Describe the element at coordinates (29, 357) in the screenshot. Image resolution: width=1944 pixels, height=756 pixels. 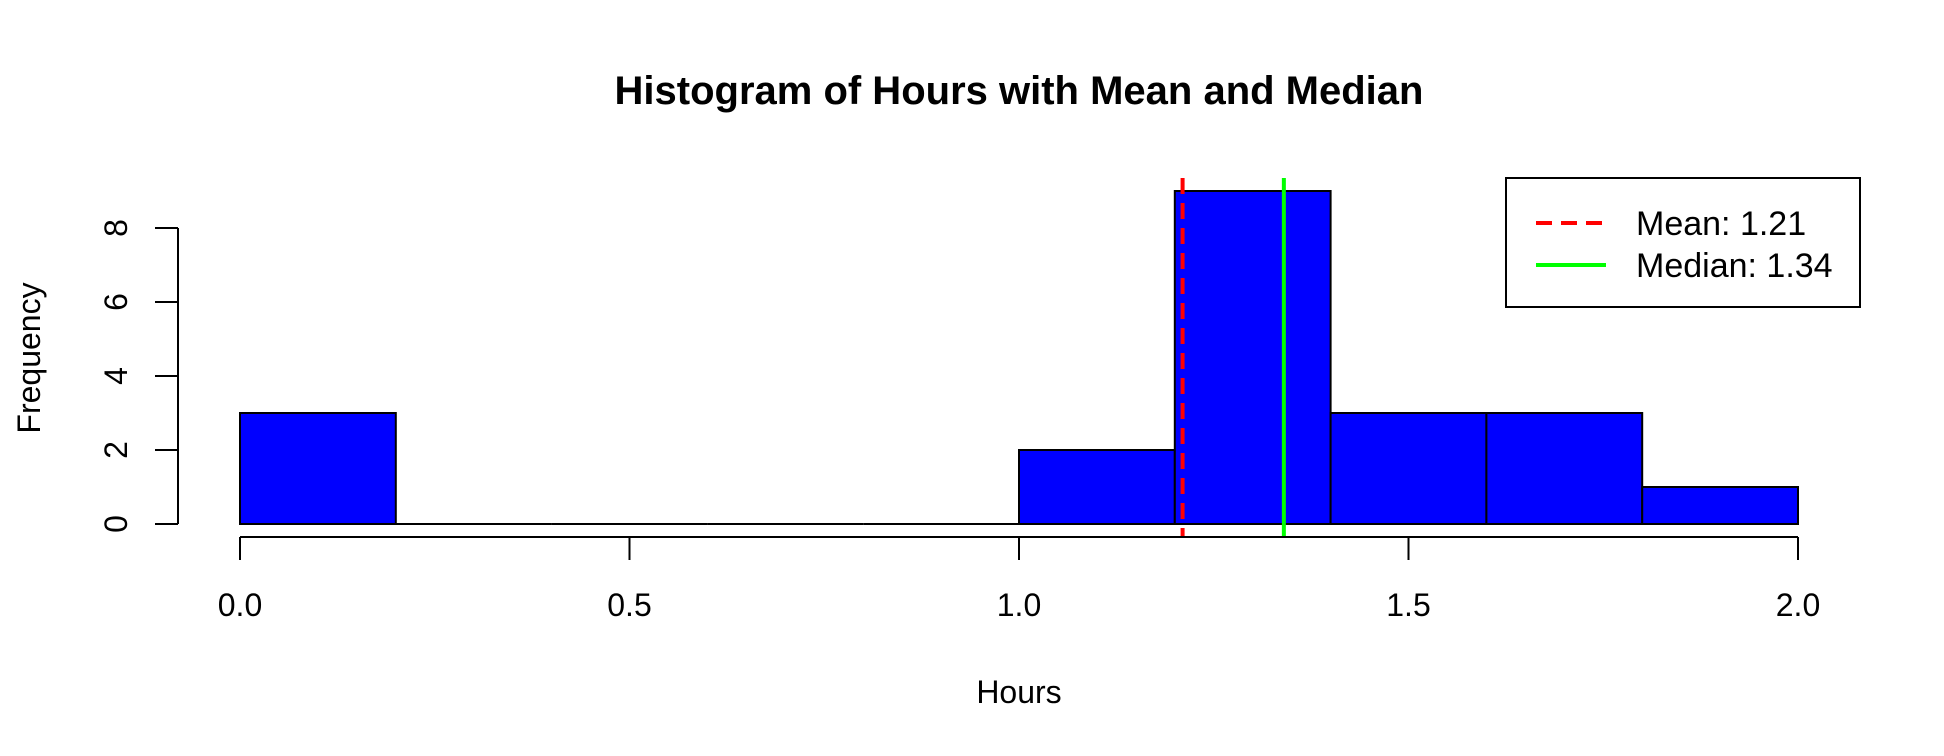
I see `y-axis-label: Frequency` at that location.